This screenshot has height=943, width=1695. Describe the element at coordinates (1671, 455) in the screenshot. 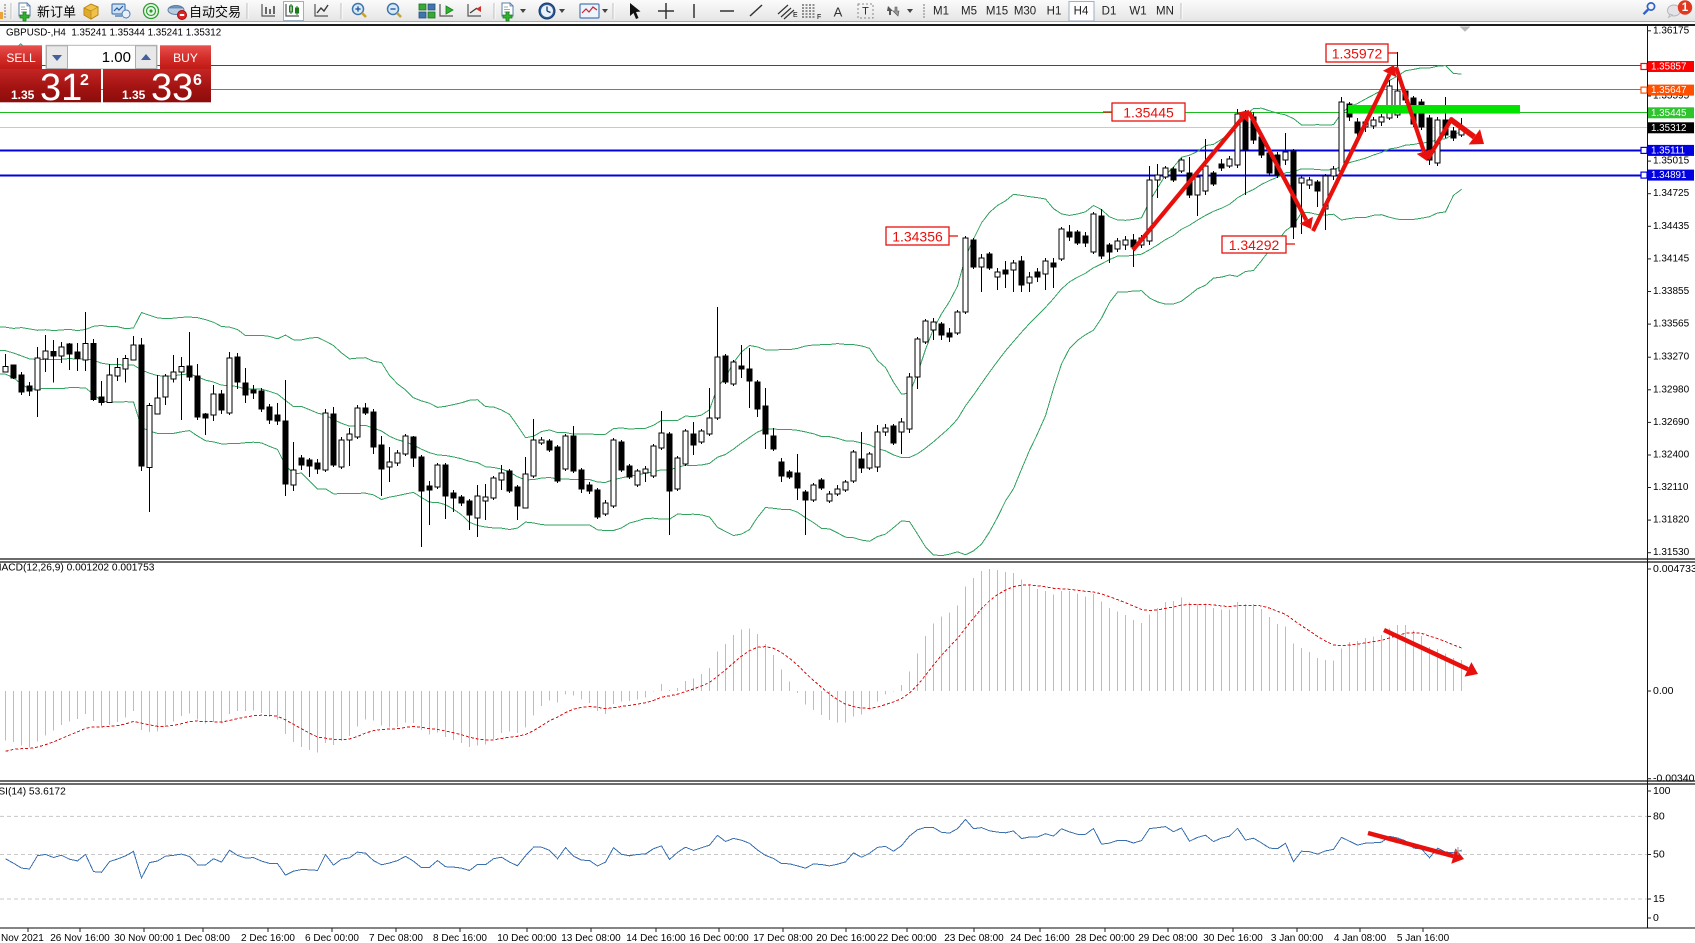

I see `svg-text: 1.32400` at that location.